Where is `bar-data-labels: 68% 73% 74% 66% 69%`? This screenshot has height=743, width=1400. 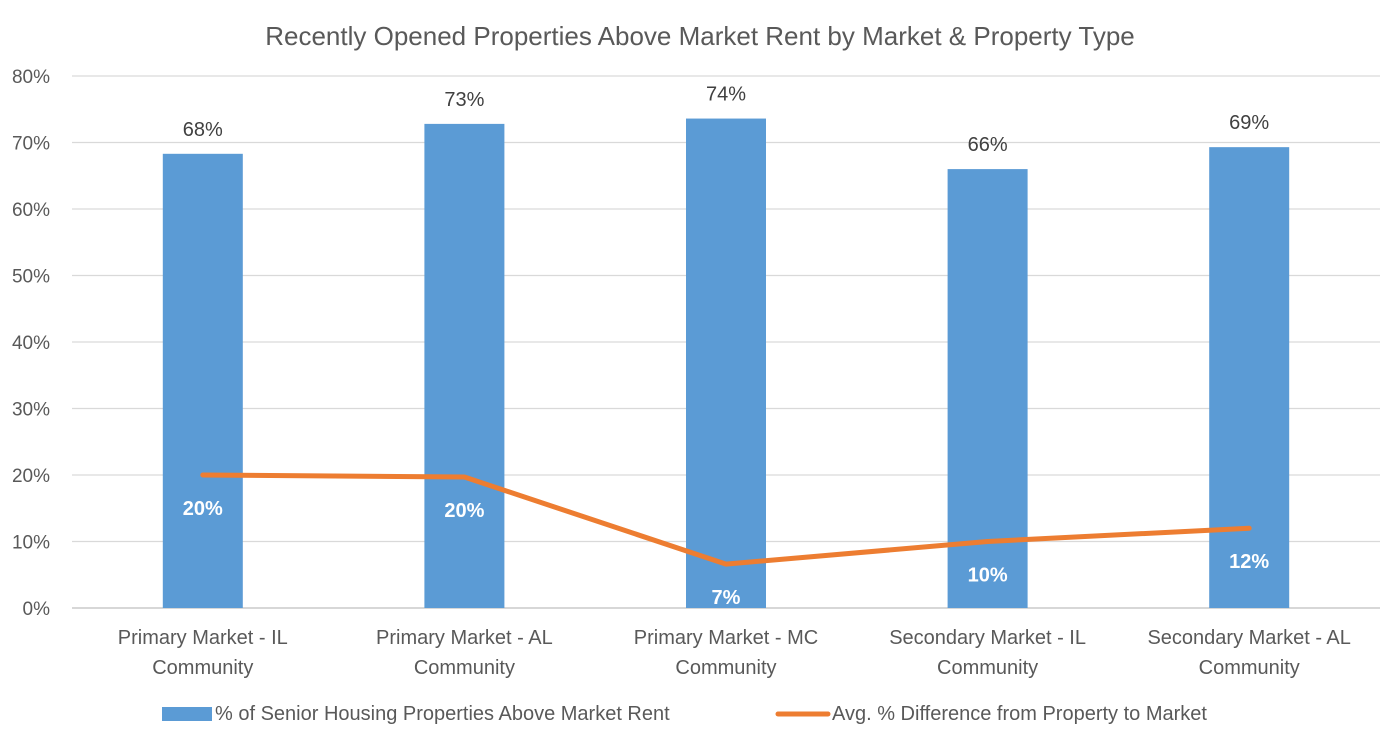 bar-data-labels: 68% 73% 74% 66% 69% is located at coordinates (726, 120).